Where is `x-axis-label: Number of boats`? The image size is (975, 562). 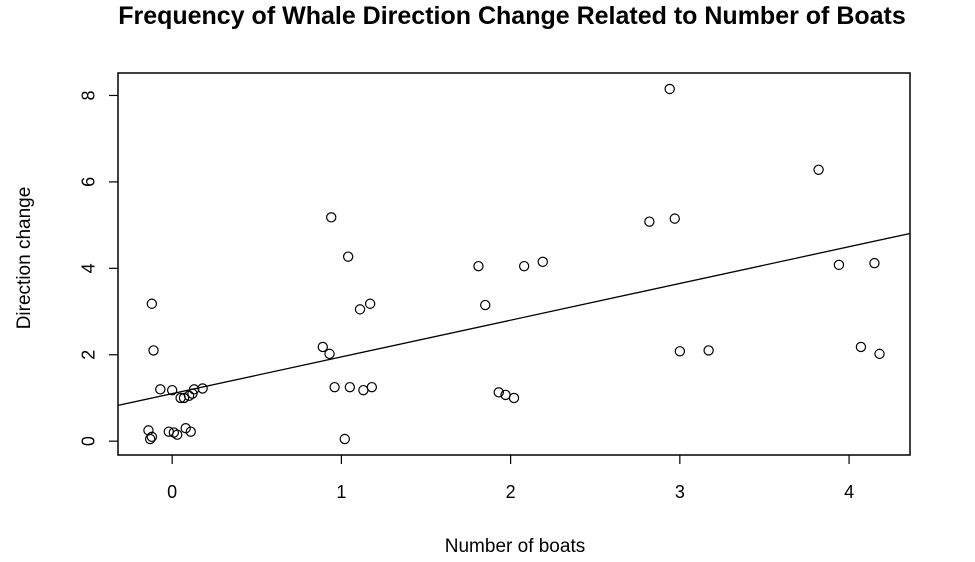
x-axis-label: Number of boats is located at coordinates (515, 546).